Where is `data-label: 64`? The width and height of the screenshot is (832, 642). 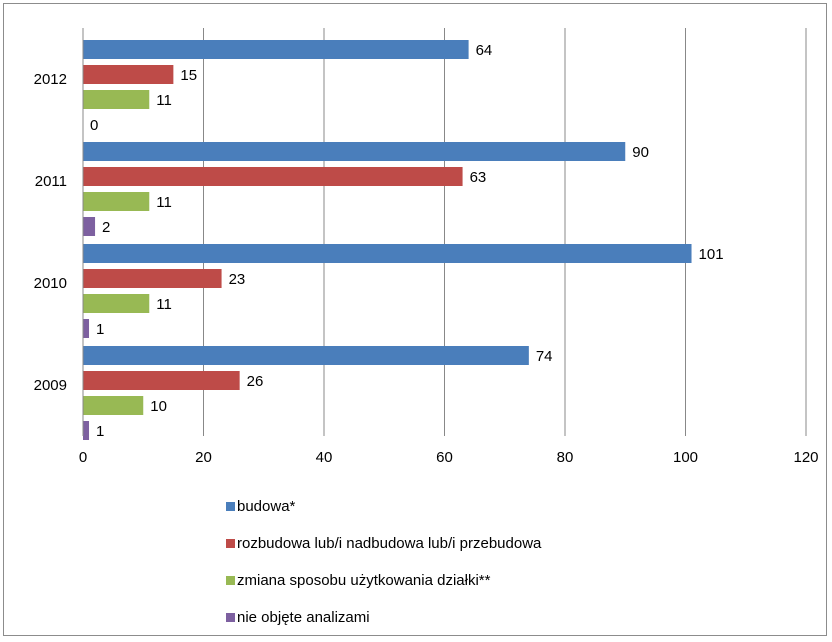
data-label: 64 is located at coordinates (484, 50).